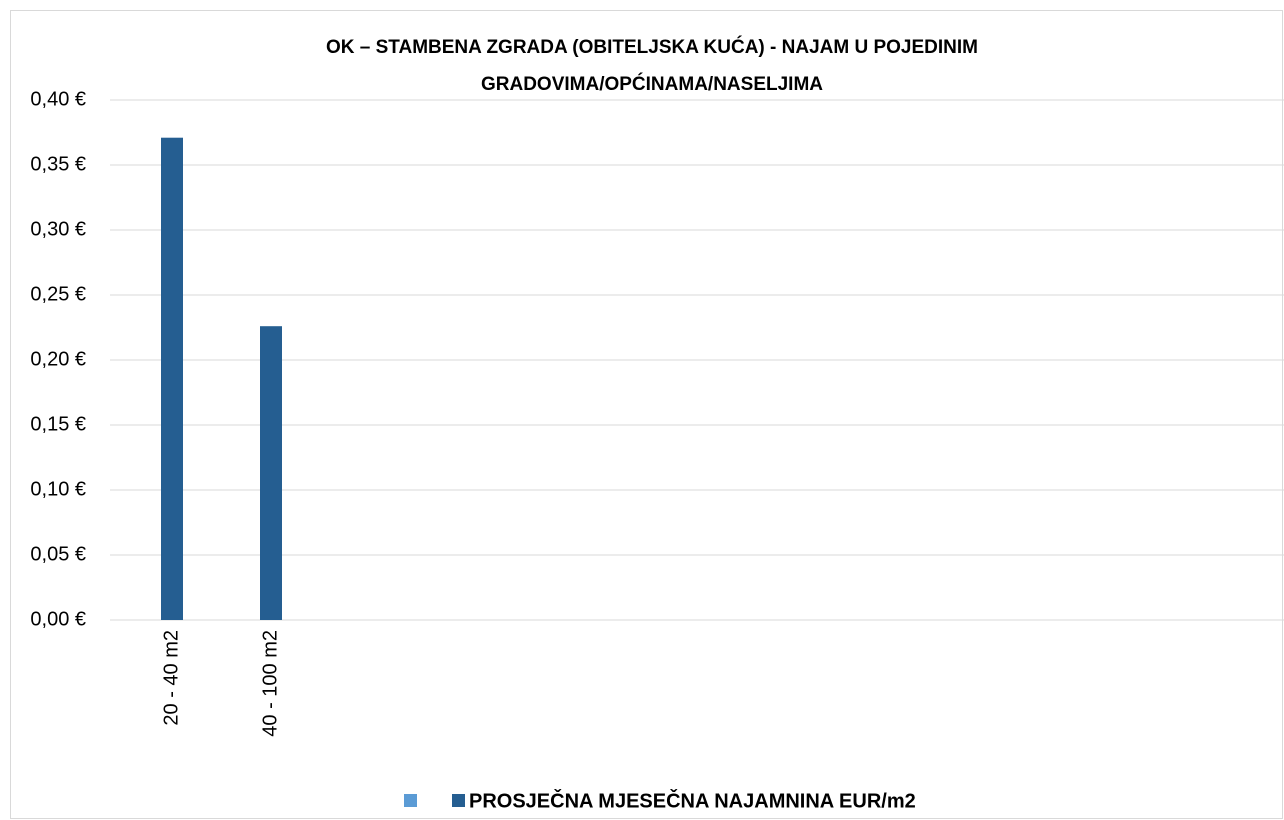 This screenshot has height=820, width=1284. What do you see at coordinates (58, 294) in the screenshot?
I see `y-tick-label: 0,25 €` at bounding box center [58, 294].